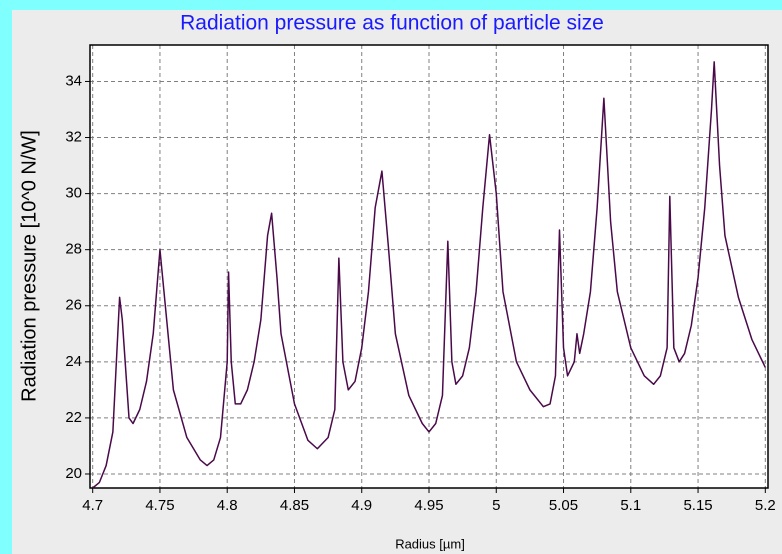 Image resolution: width=782 pixels, height=554 pixels. What do you see at coordinates (496, 505) in the screenshot?
I see `x-tick-label: 5` at bounding box center [496, 505].